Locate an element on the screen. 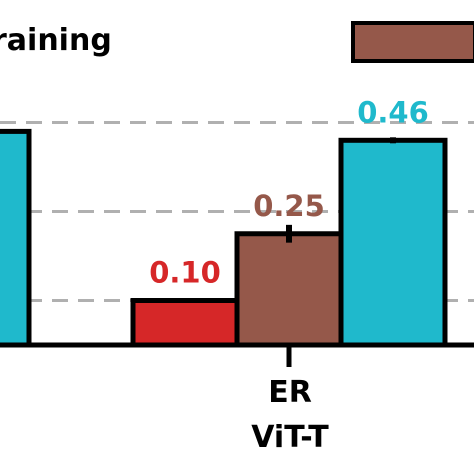  x-axis is located at coordinates (237, 354).